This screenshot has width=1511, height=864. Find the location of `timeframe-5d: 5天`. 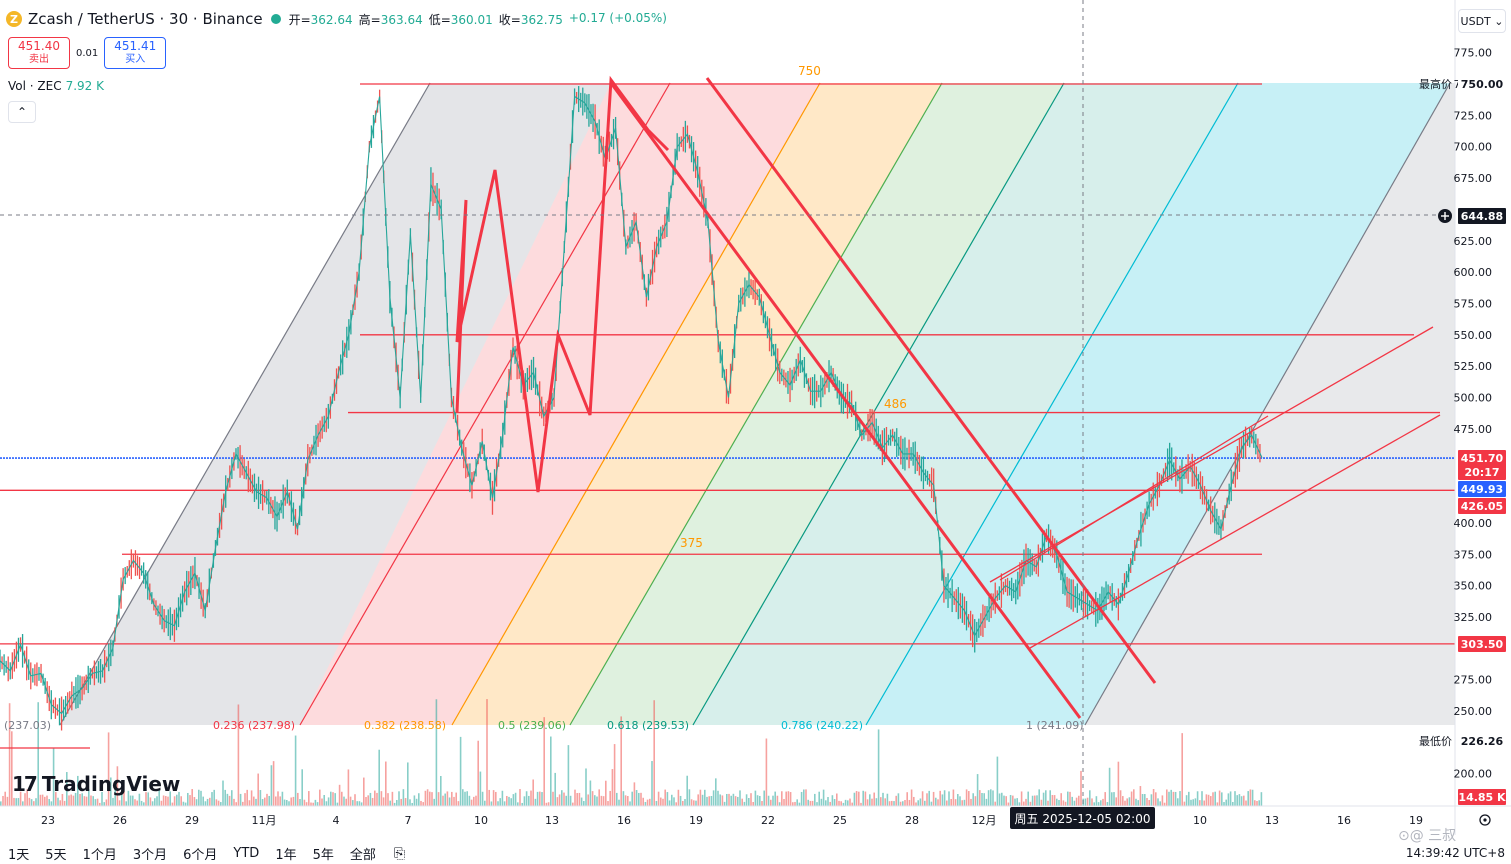

timeframe-5d: 5天 is located at coordinates (56, 855).